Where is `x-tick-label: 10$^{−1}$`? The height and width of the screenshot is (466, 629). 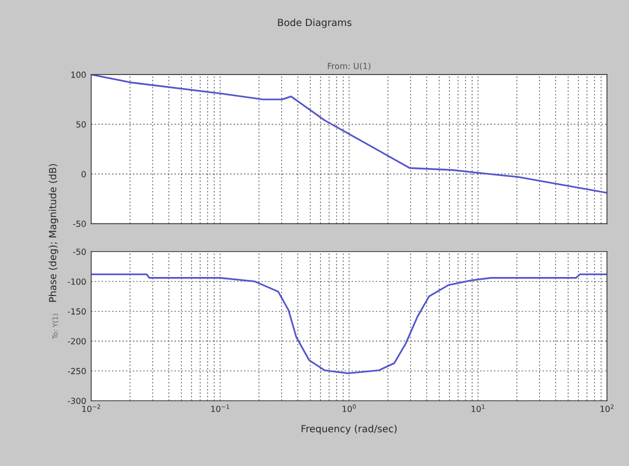
x-tick-label: 10$^{−1}$ is located at coordinates (220, 408).